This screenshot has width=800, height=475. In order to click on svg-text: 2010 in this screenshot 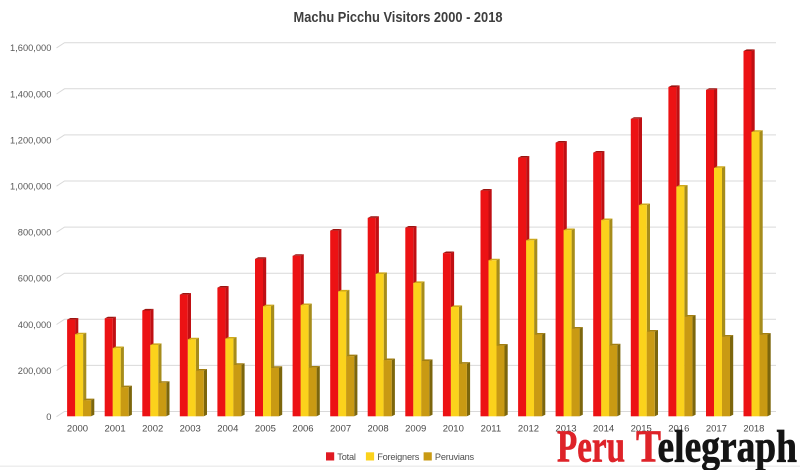, I will do `click(453, 429)`.